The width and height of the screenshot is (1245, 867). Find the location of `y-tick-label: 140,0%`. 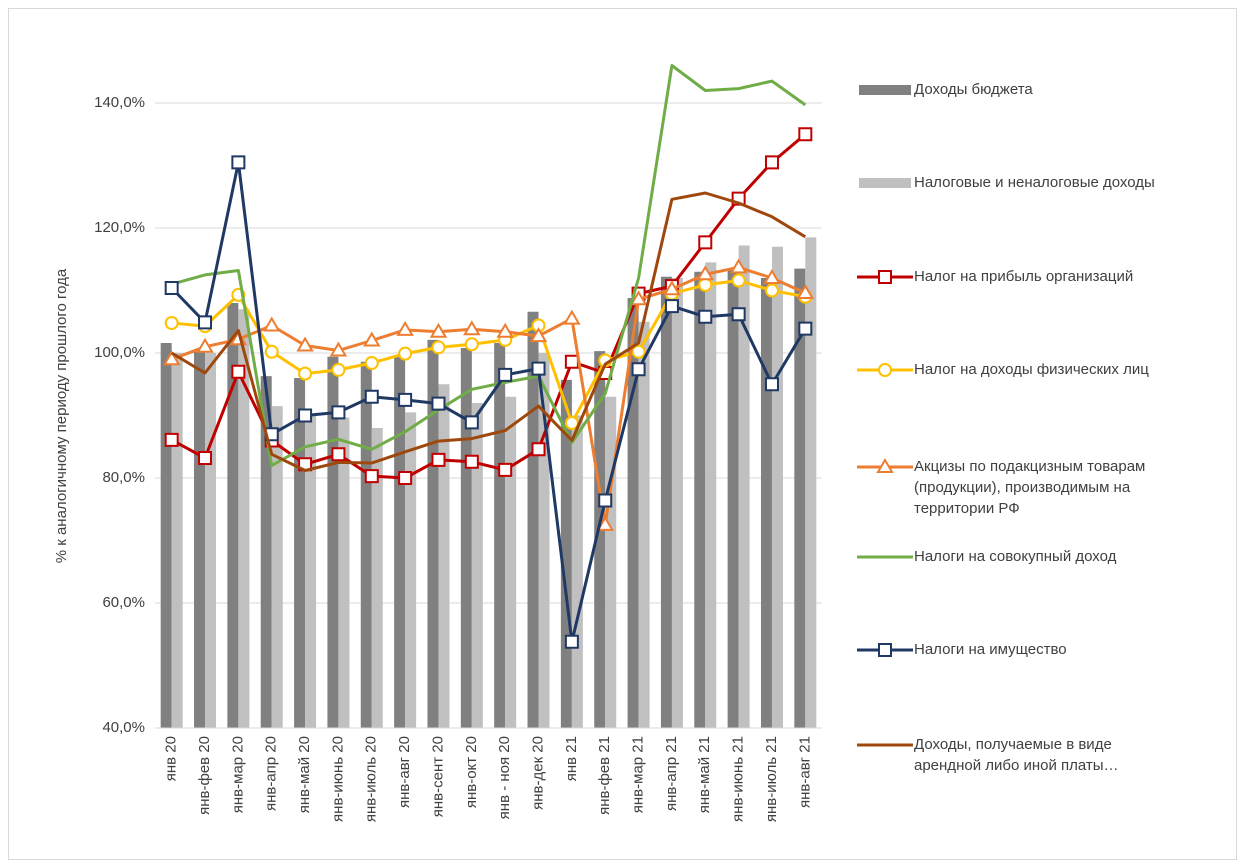

y-tick-label: 140,0% is located at coordinates (119, 102).